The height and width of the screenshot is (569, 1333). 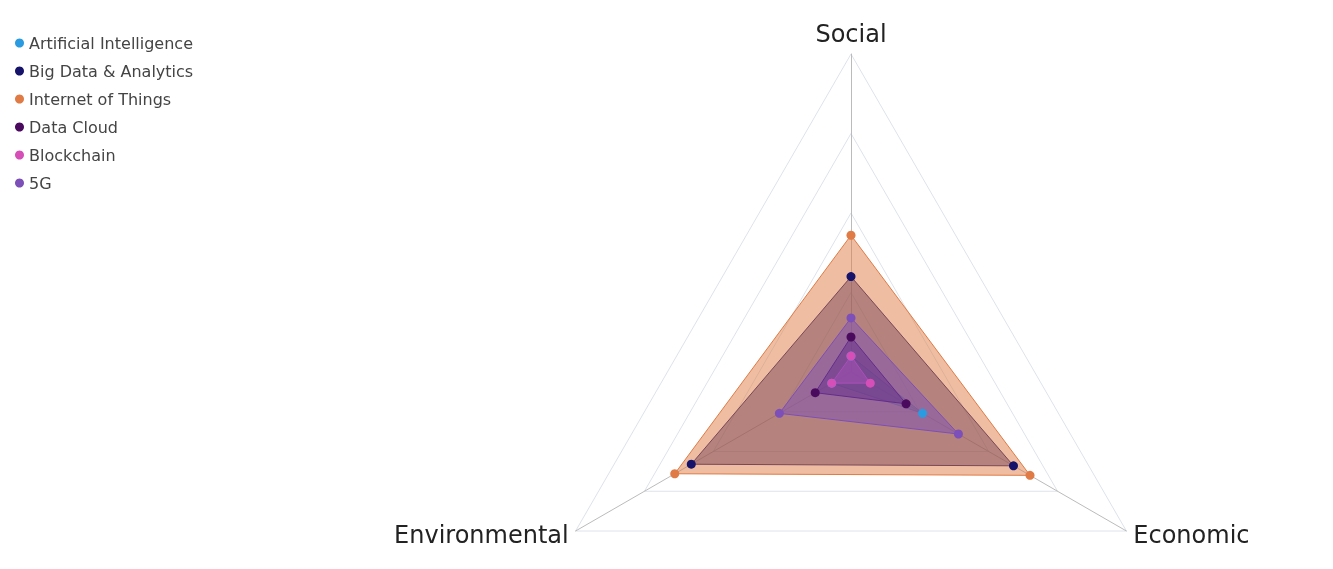 What do you see at coordinates (100, 99) in the screenshot?
I see `legend-label: Internet of Things` at bounding box center [100, 99].